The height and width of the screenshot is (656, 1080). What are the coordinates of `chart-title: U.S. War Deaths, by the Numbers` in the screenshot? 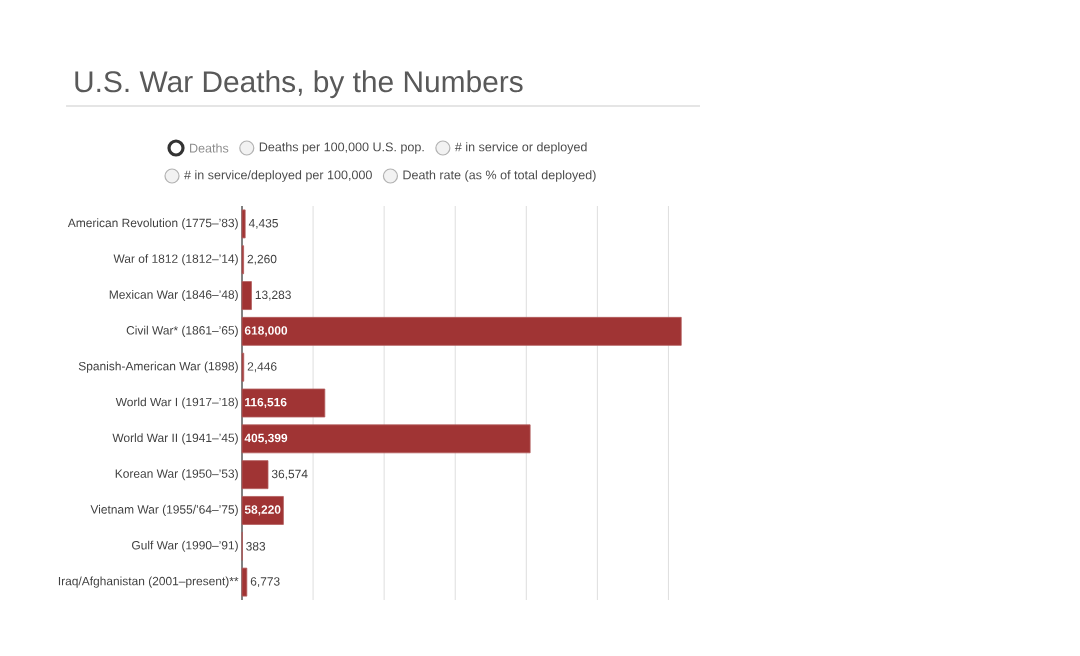 It's located at (299, 84).